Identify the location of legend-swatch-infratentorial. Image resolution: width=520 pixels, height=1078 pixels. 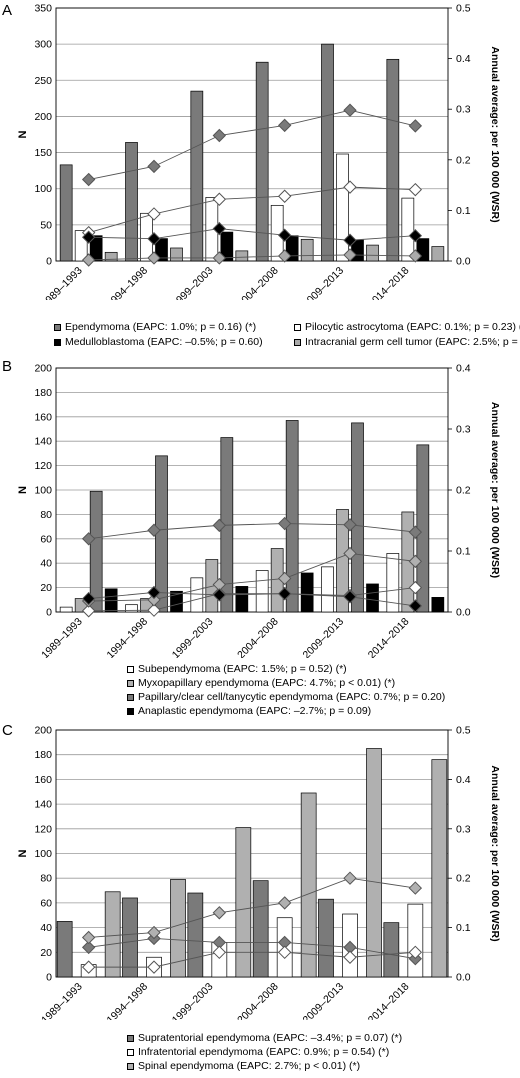
(130, 1052).